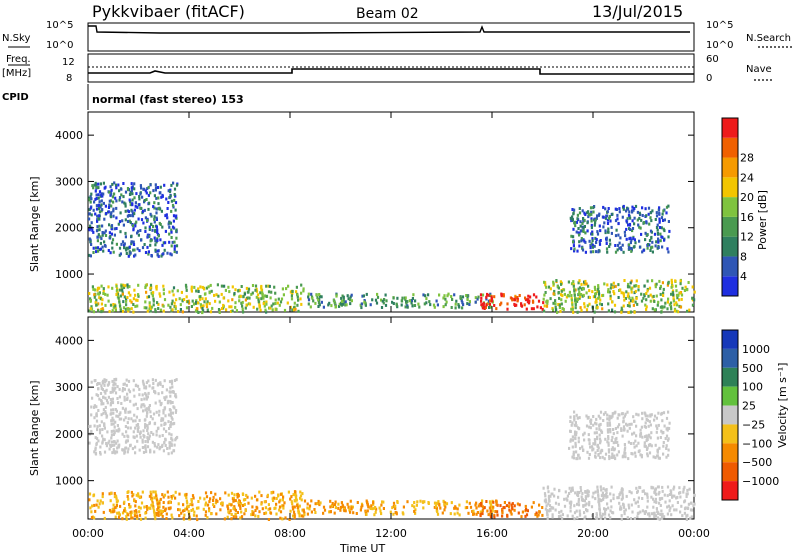  I want to click on ytick-label: 4000, so click(69, 340).